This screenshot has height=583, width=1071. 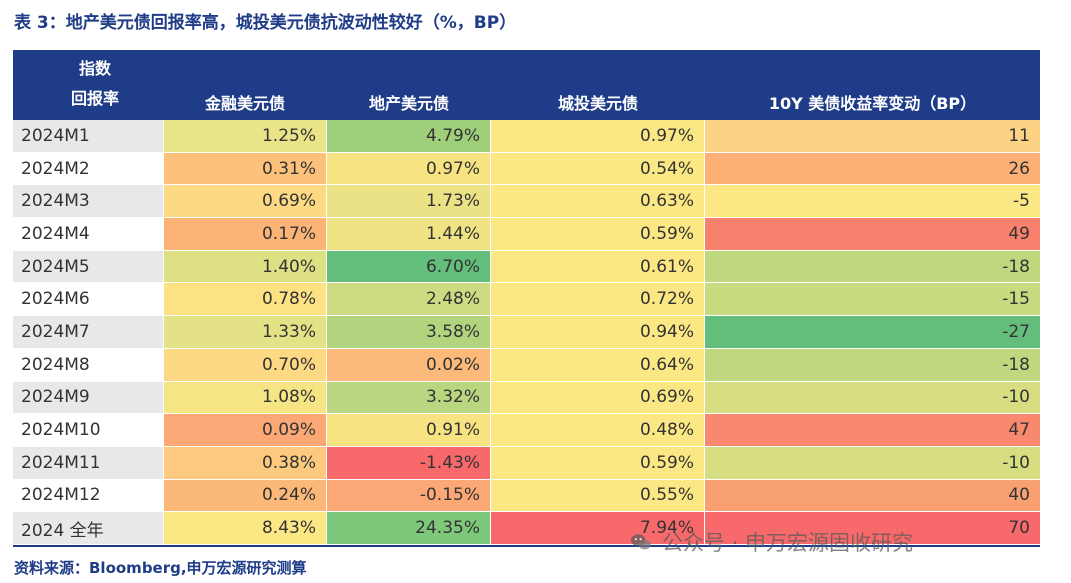 I want to click on value-cell: 1.40%, so click(x=244, y=266).